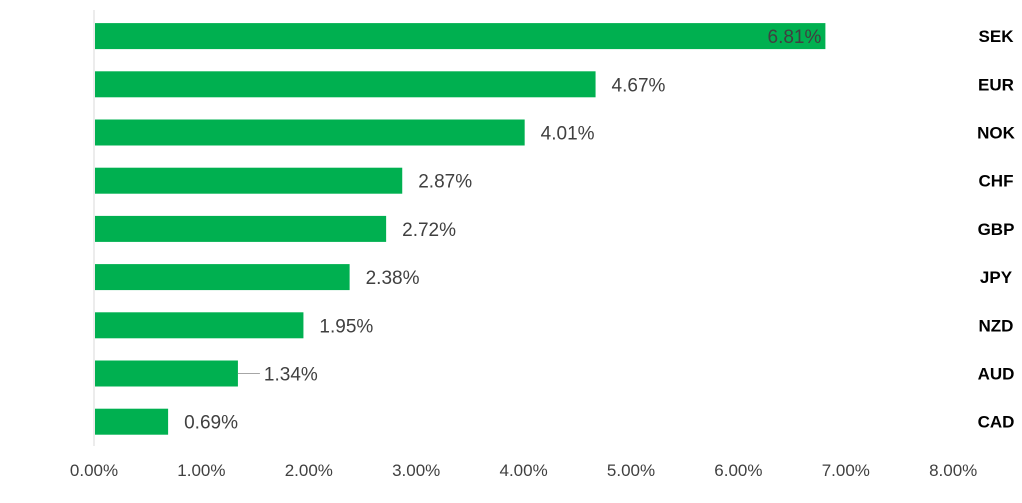  What do you see at coordinates (631, 470) in the screenshot?
I see `x-tick-label: 5.00%` at bounding box center [631, 470].